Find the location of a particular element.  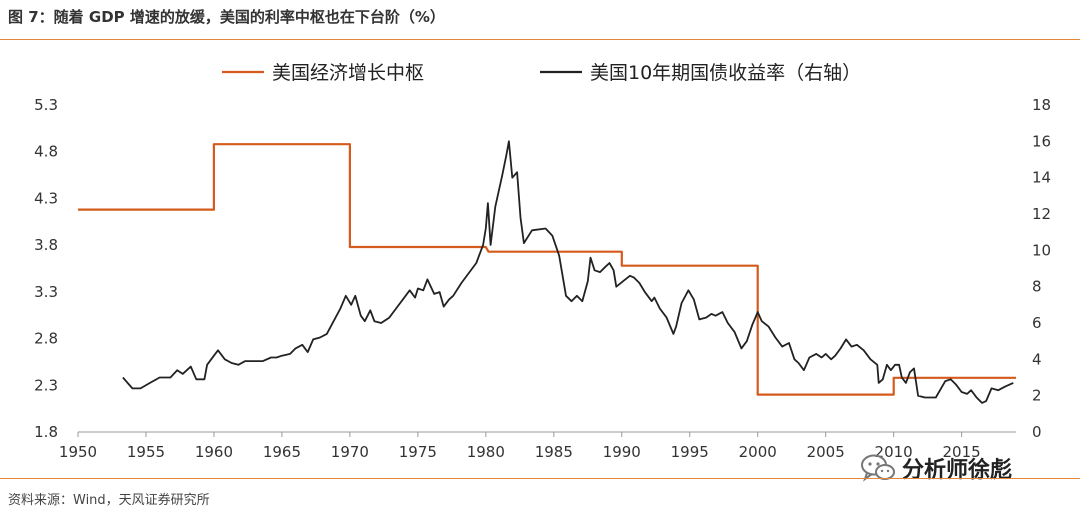

x-tick-label: 1970 is located at coordinates (350, 452).